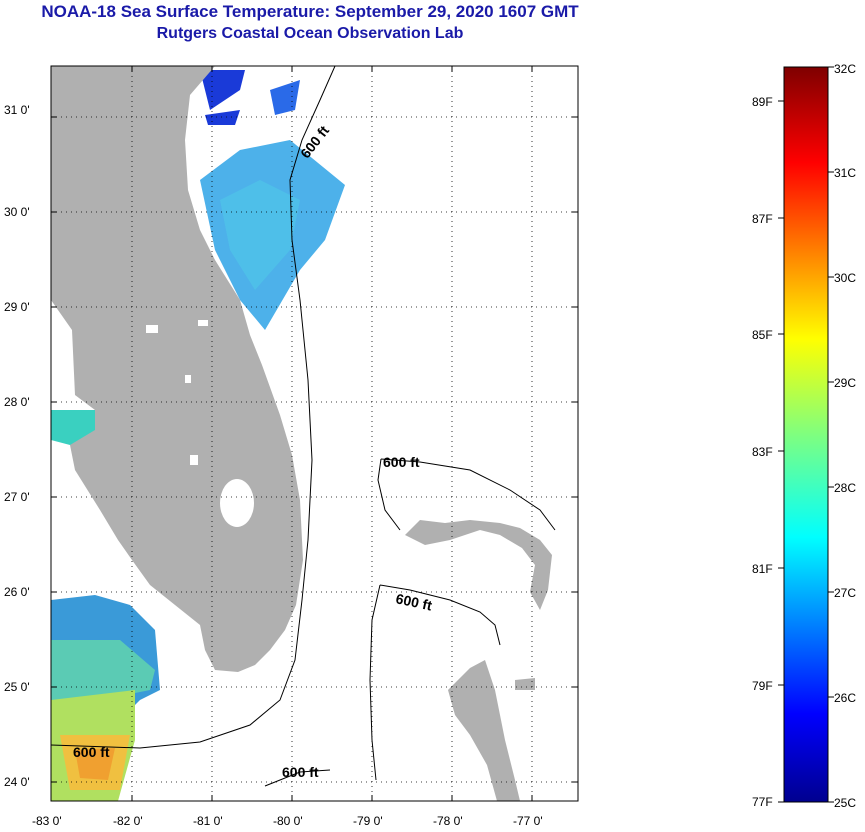 This screenshot has width=865, height=832. I want to click on lat-label: 24 0', so click(17, 782).